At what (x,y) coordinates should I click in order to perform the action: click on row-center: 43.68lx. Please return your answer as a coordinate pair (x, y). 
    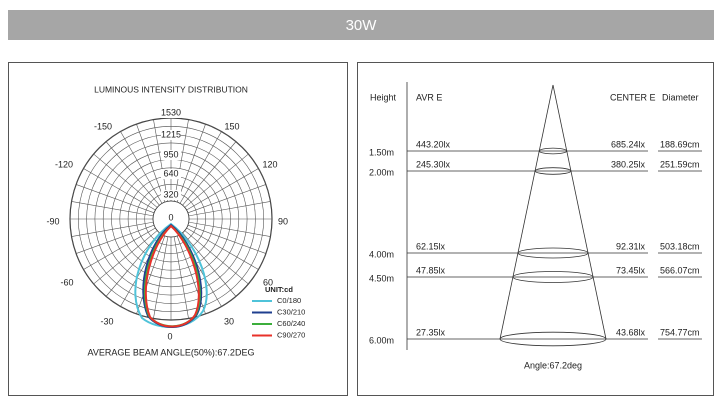
    Looking at the image, I should click on (631, 332).